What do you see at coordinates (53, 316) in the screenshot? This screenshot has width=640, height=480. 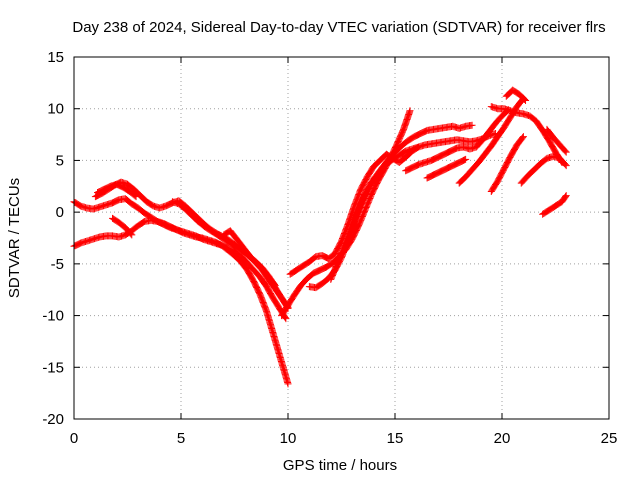 I see `y-tick-label: -10` at bounding box center [53, 316].